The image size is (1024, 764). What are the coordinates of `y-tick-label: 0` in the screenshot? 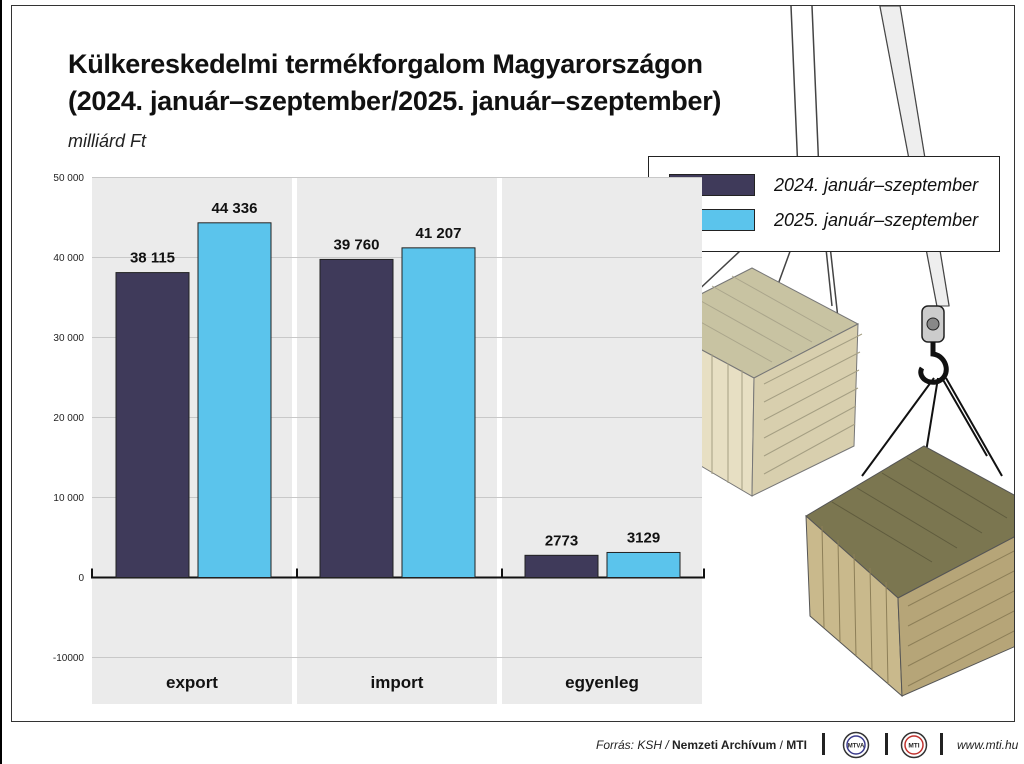 It's located at (81, 578).